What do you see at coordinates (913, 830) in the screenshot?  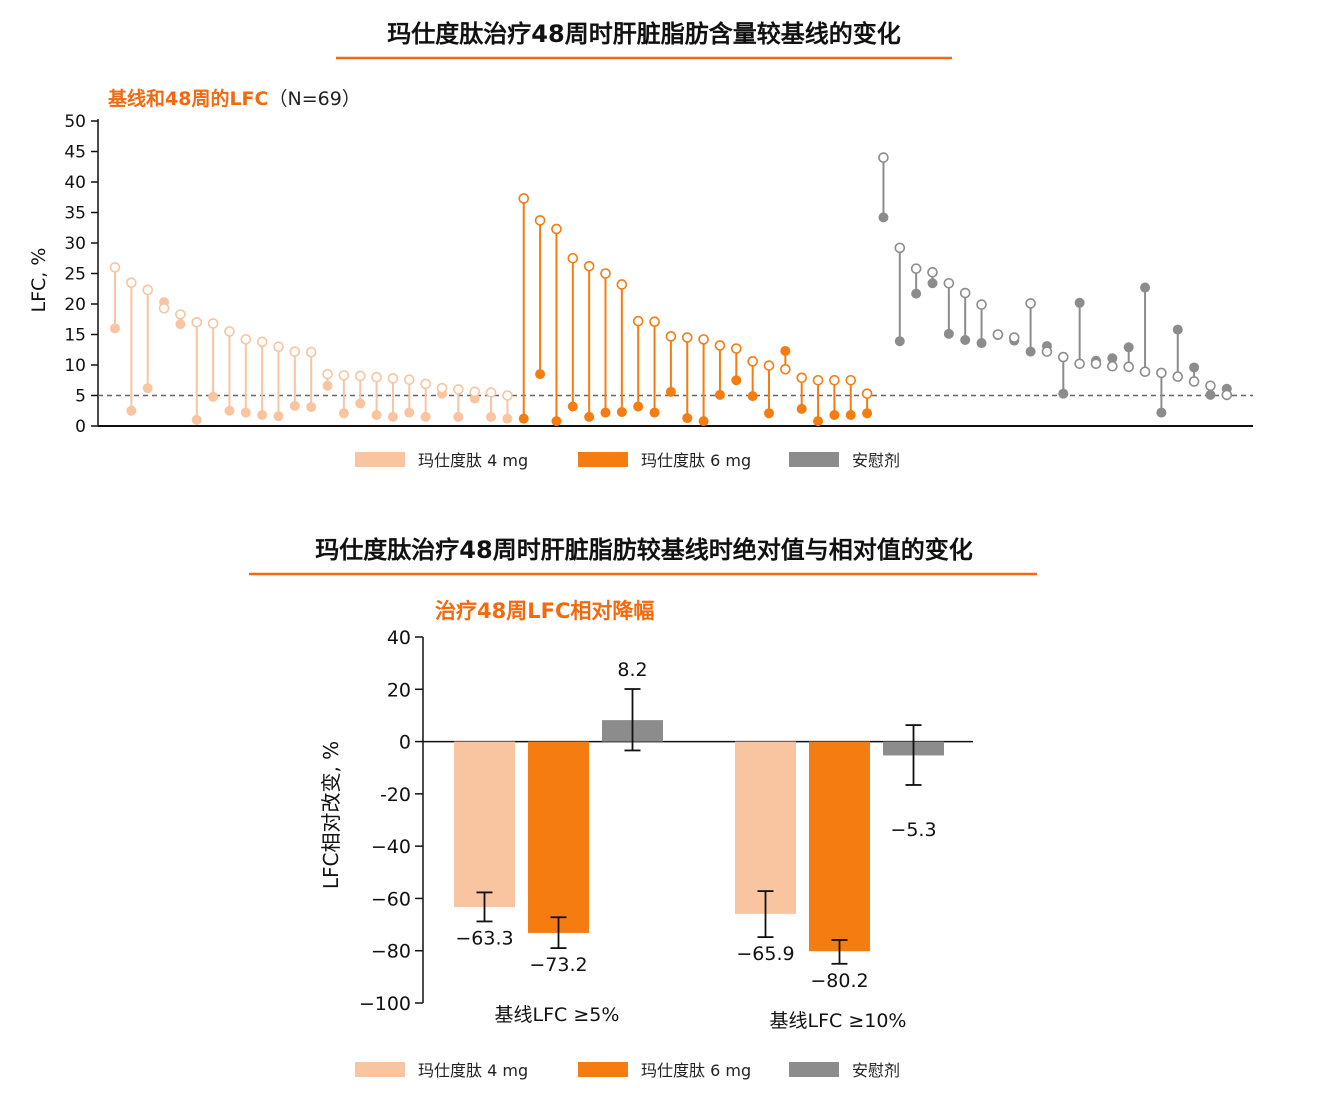 I see `data-label: −5.3` at bounding box center [913, 830].